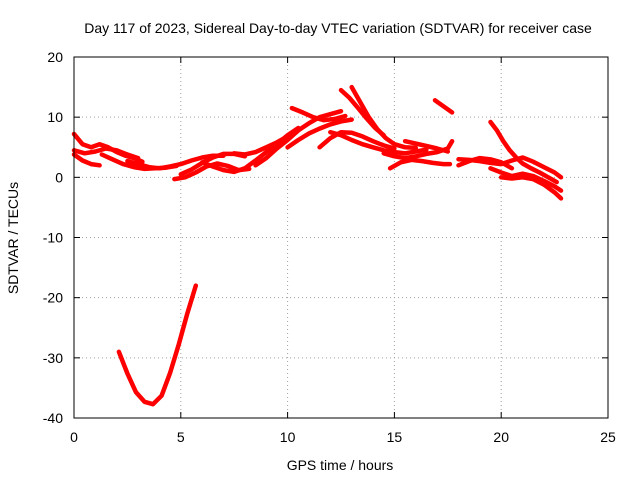 This screenshot has width=640, height=480. What do you see at coordinates (53, 418) in the screenshot?
I see `y-tick-label: -40` at bounding box center [53, 418].